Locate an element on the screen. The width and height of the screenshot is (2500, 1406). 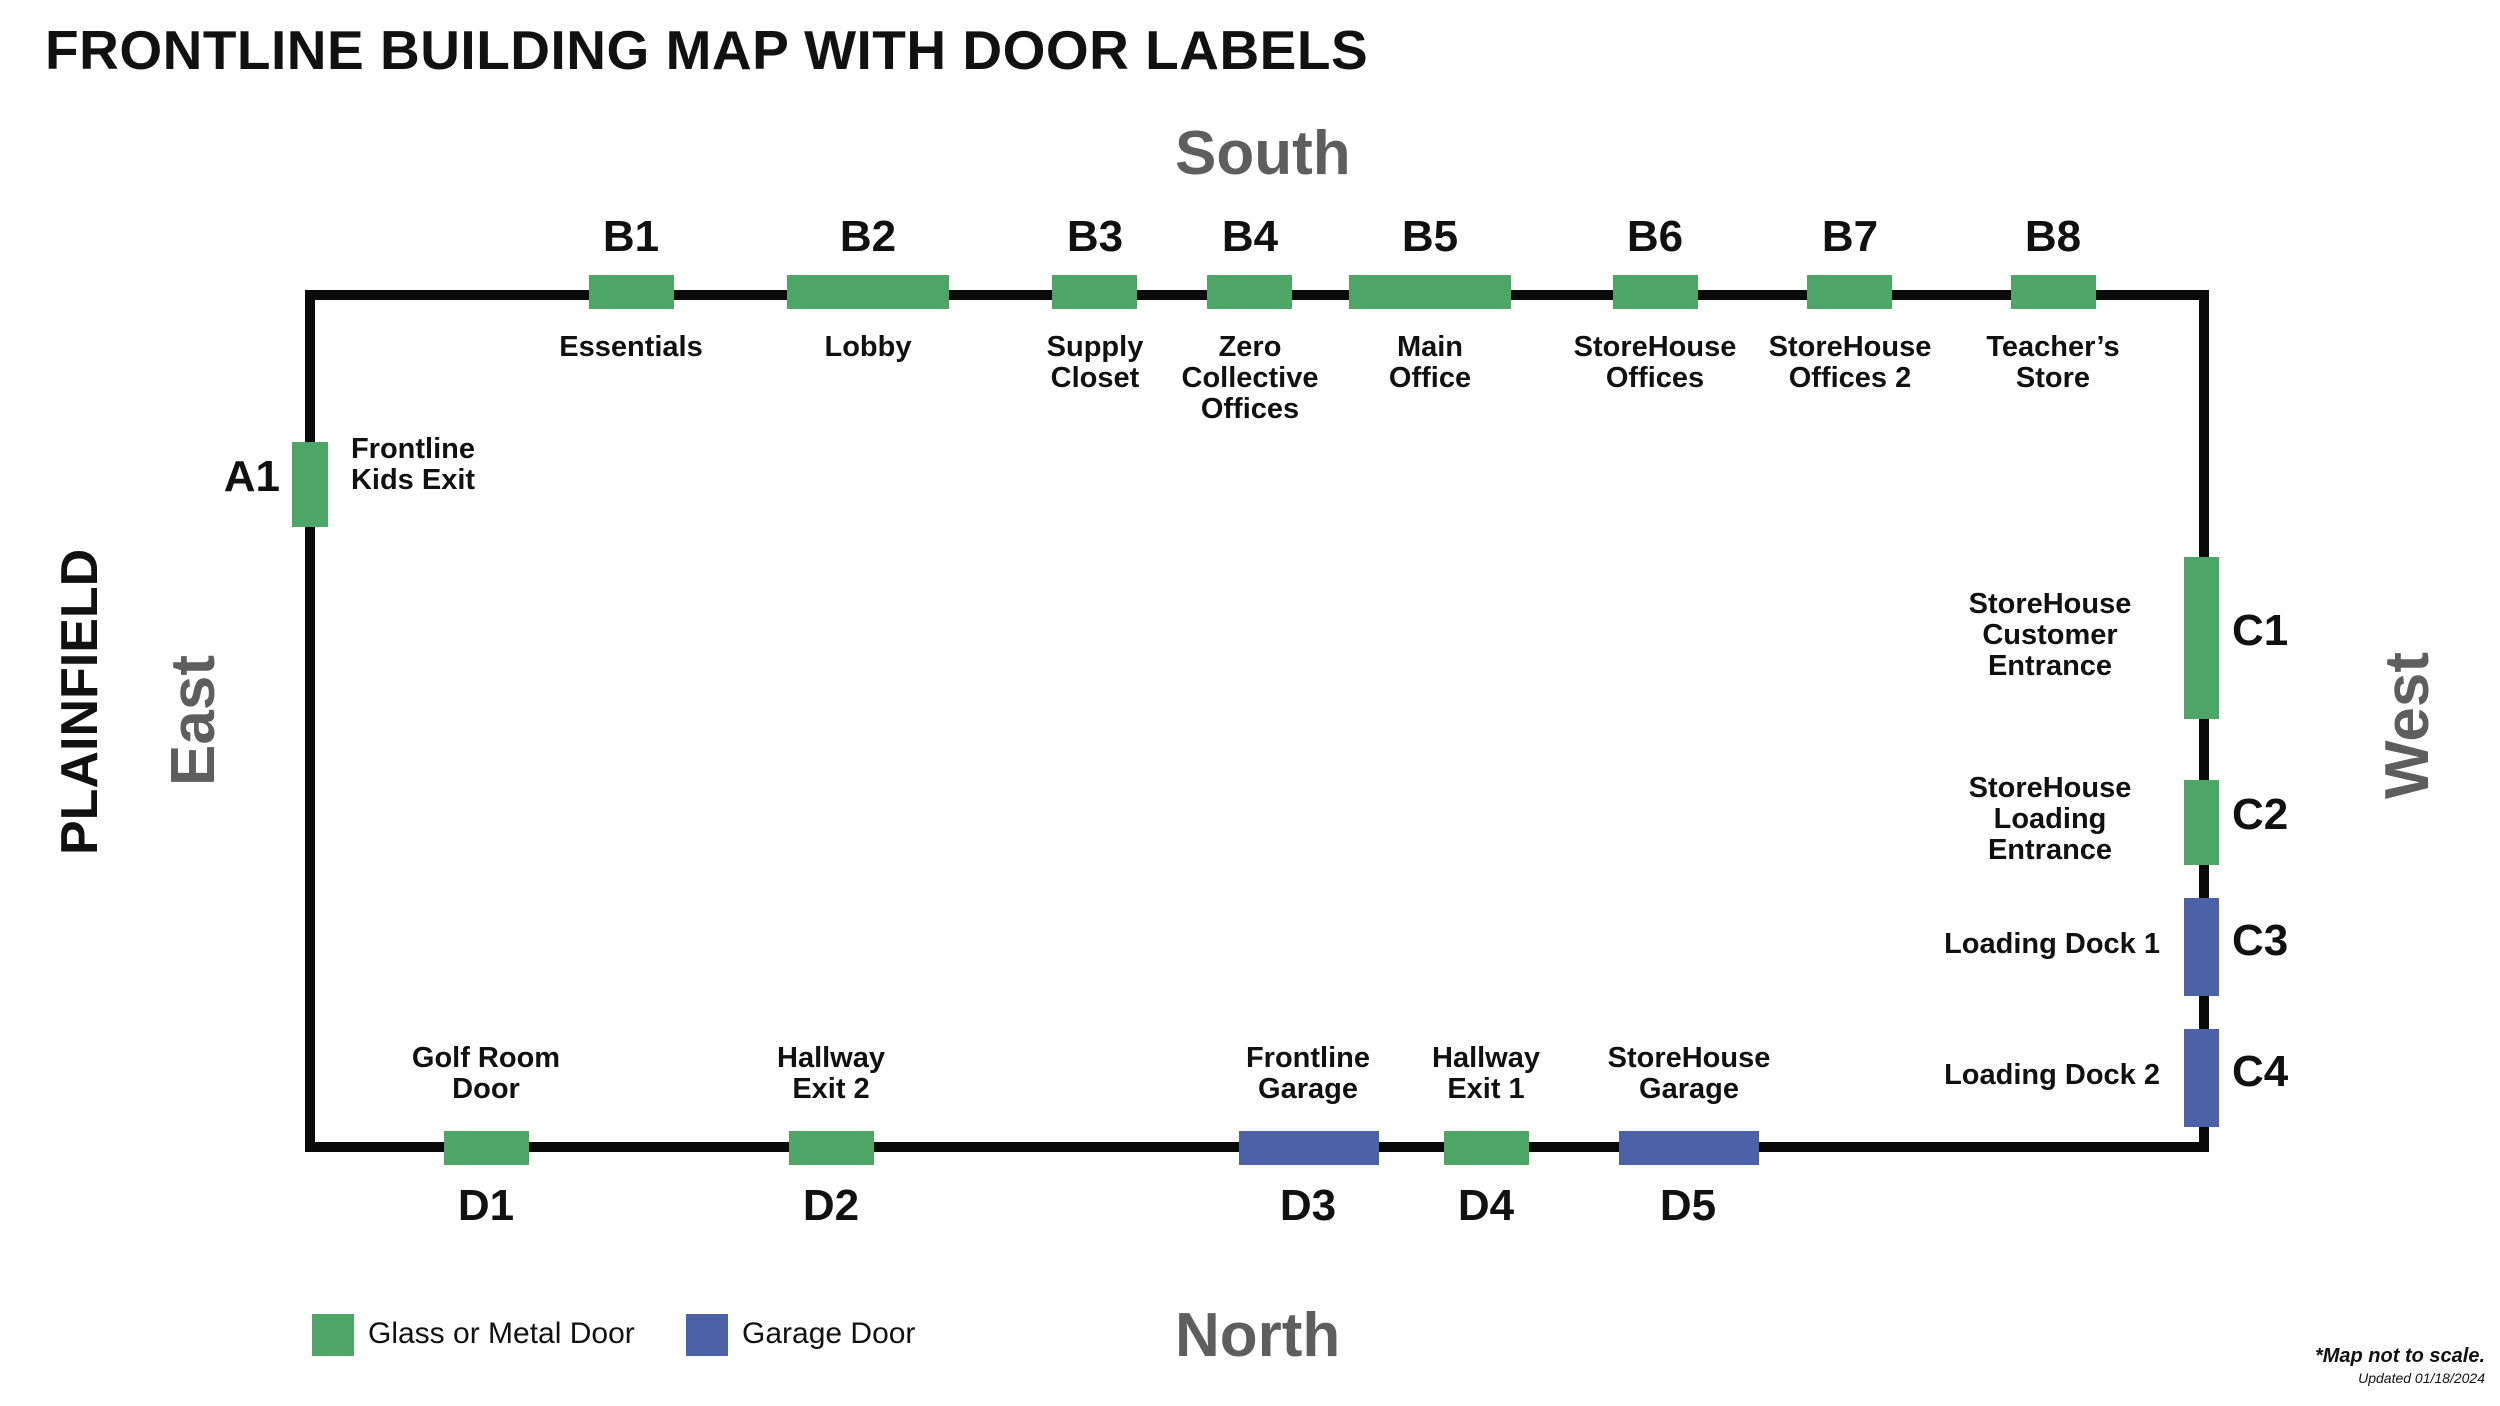
door-label-b7: StoreHouse Offices 2 is located at coordinates (1850, 362).